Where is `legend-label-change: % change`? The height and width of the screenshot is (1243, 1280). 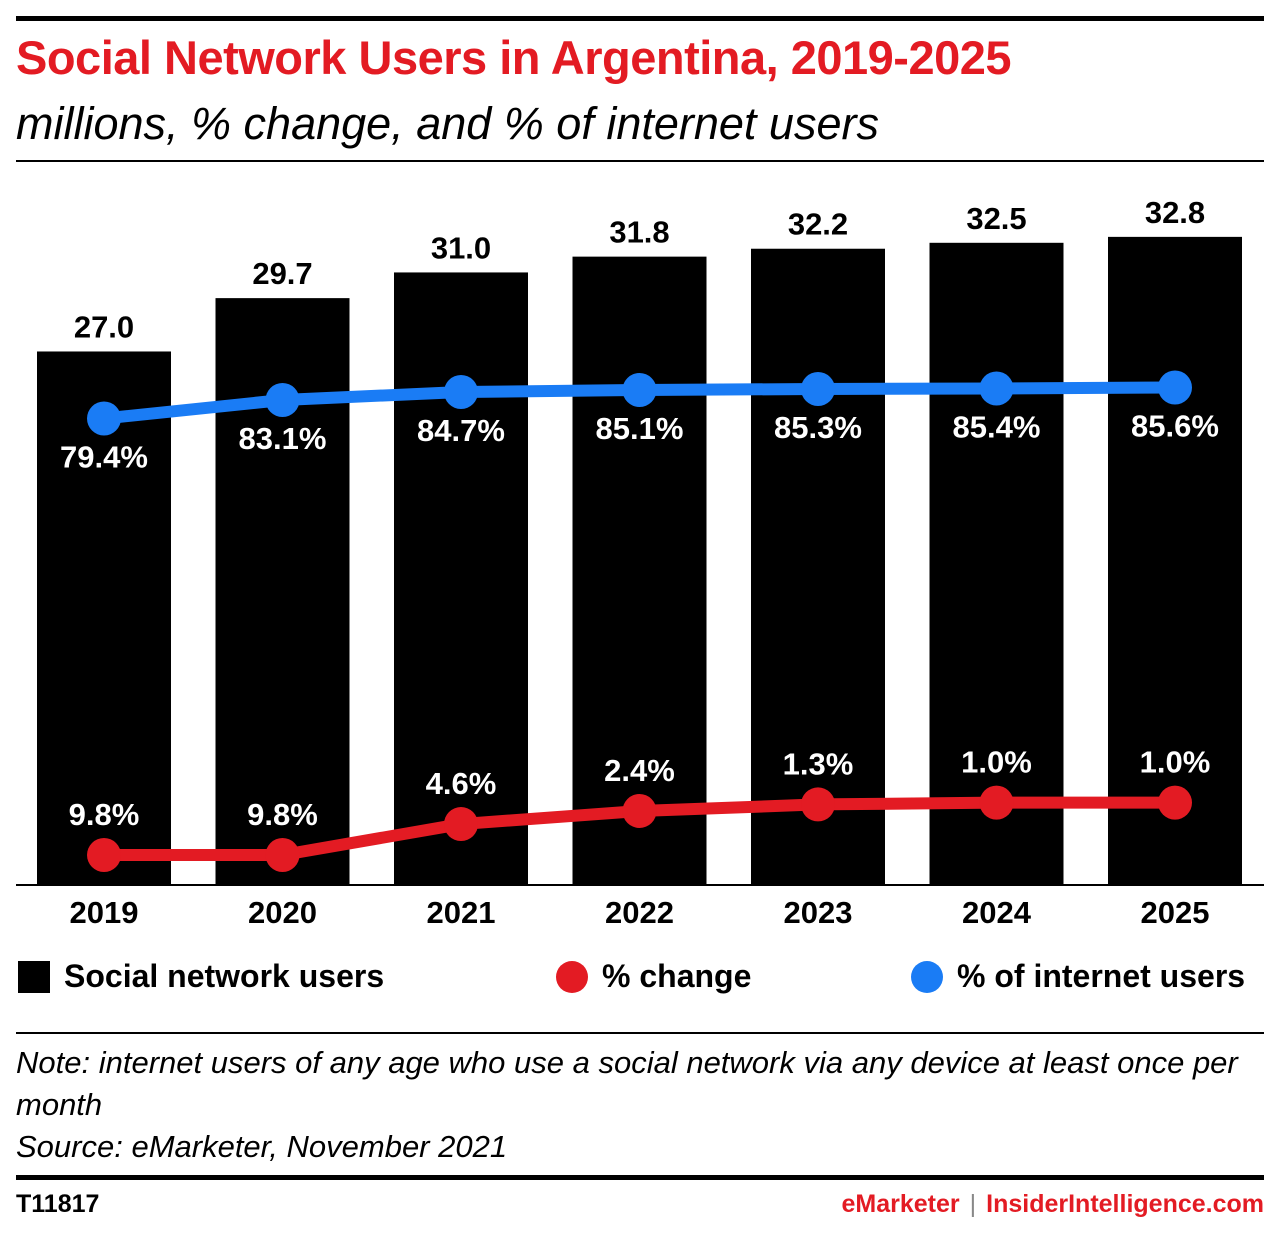
legend-label-change: % change is located at coordinates (677, 976).